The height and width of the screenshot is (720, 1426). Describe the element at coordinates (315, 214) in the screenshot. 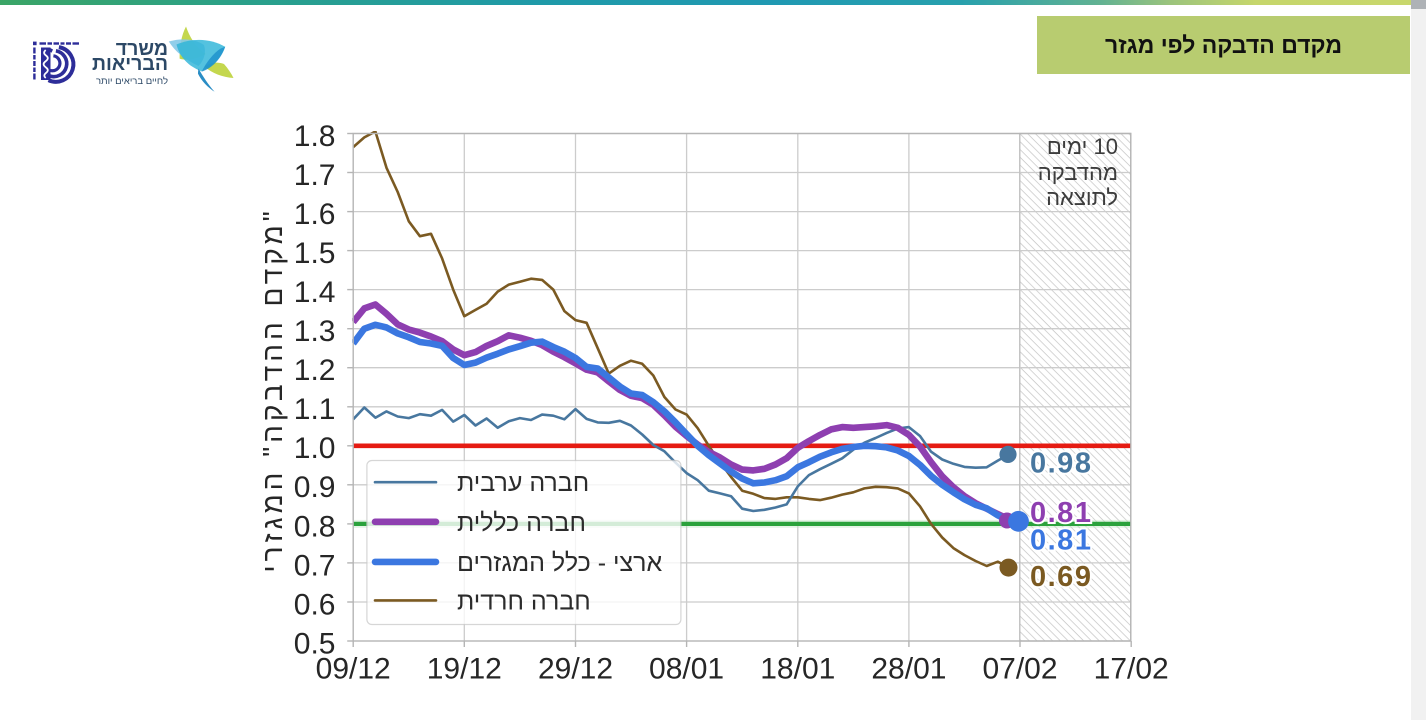

I see `svg-text: 1.6` at that location.